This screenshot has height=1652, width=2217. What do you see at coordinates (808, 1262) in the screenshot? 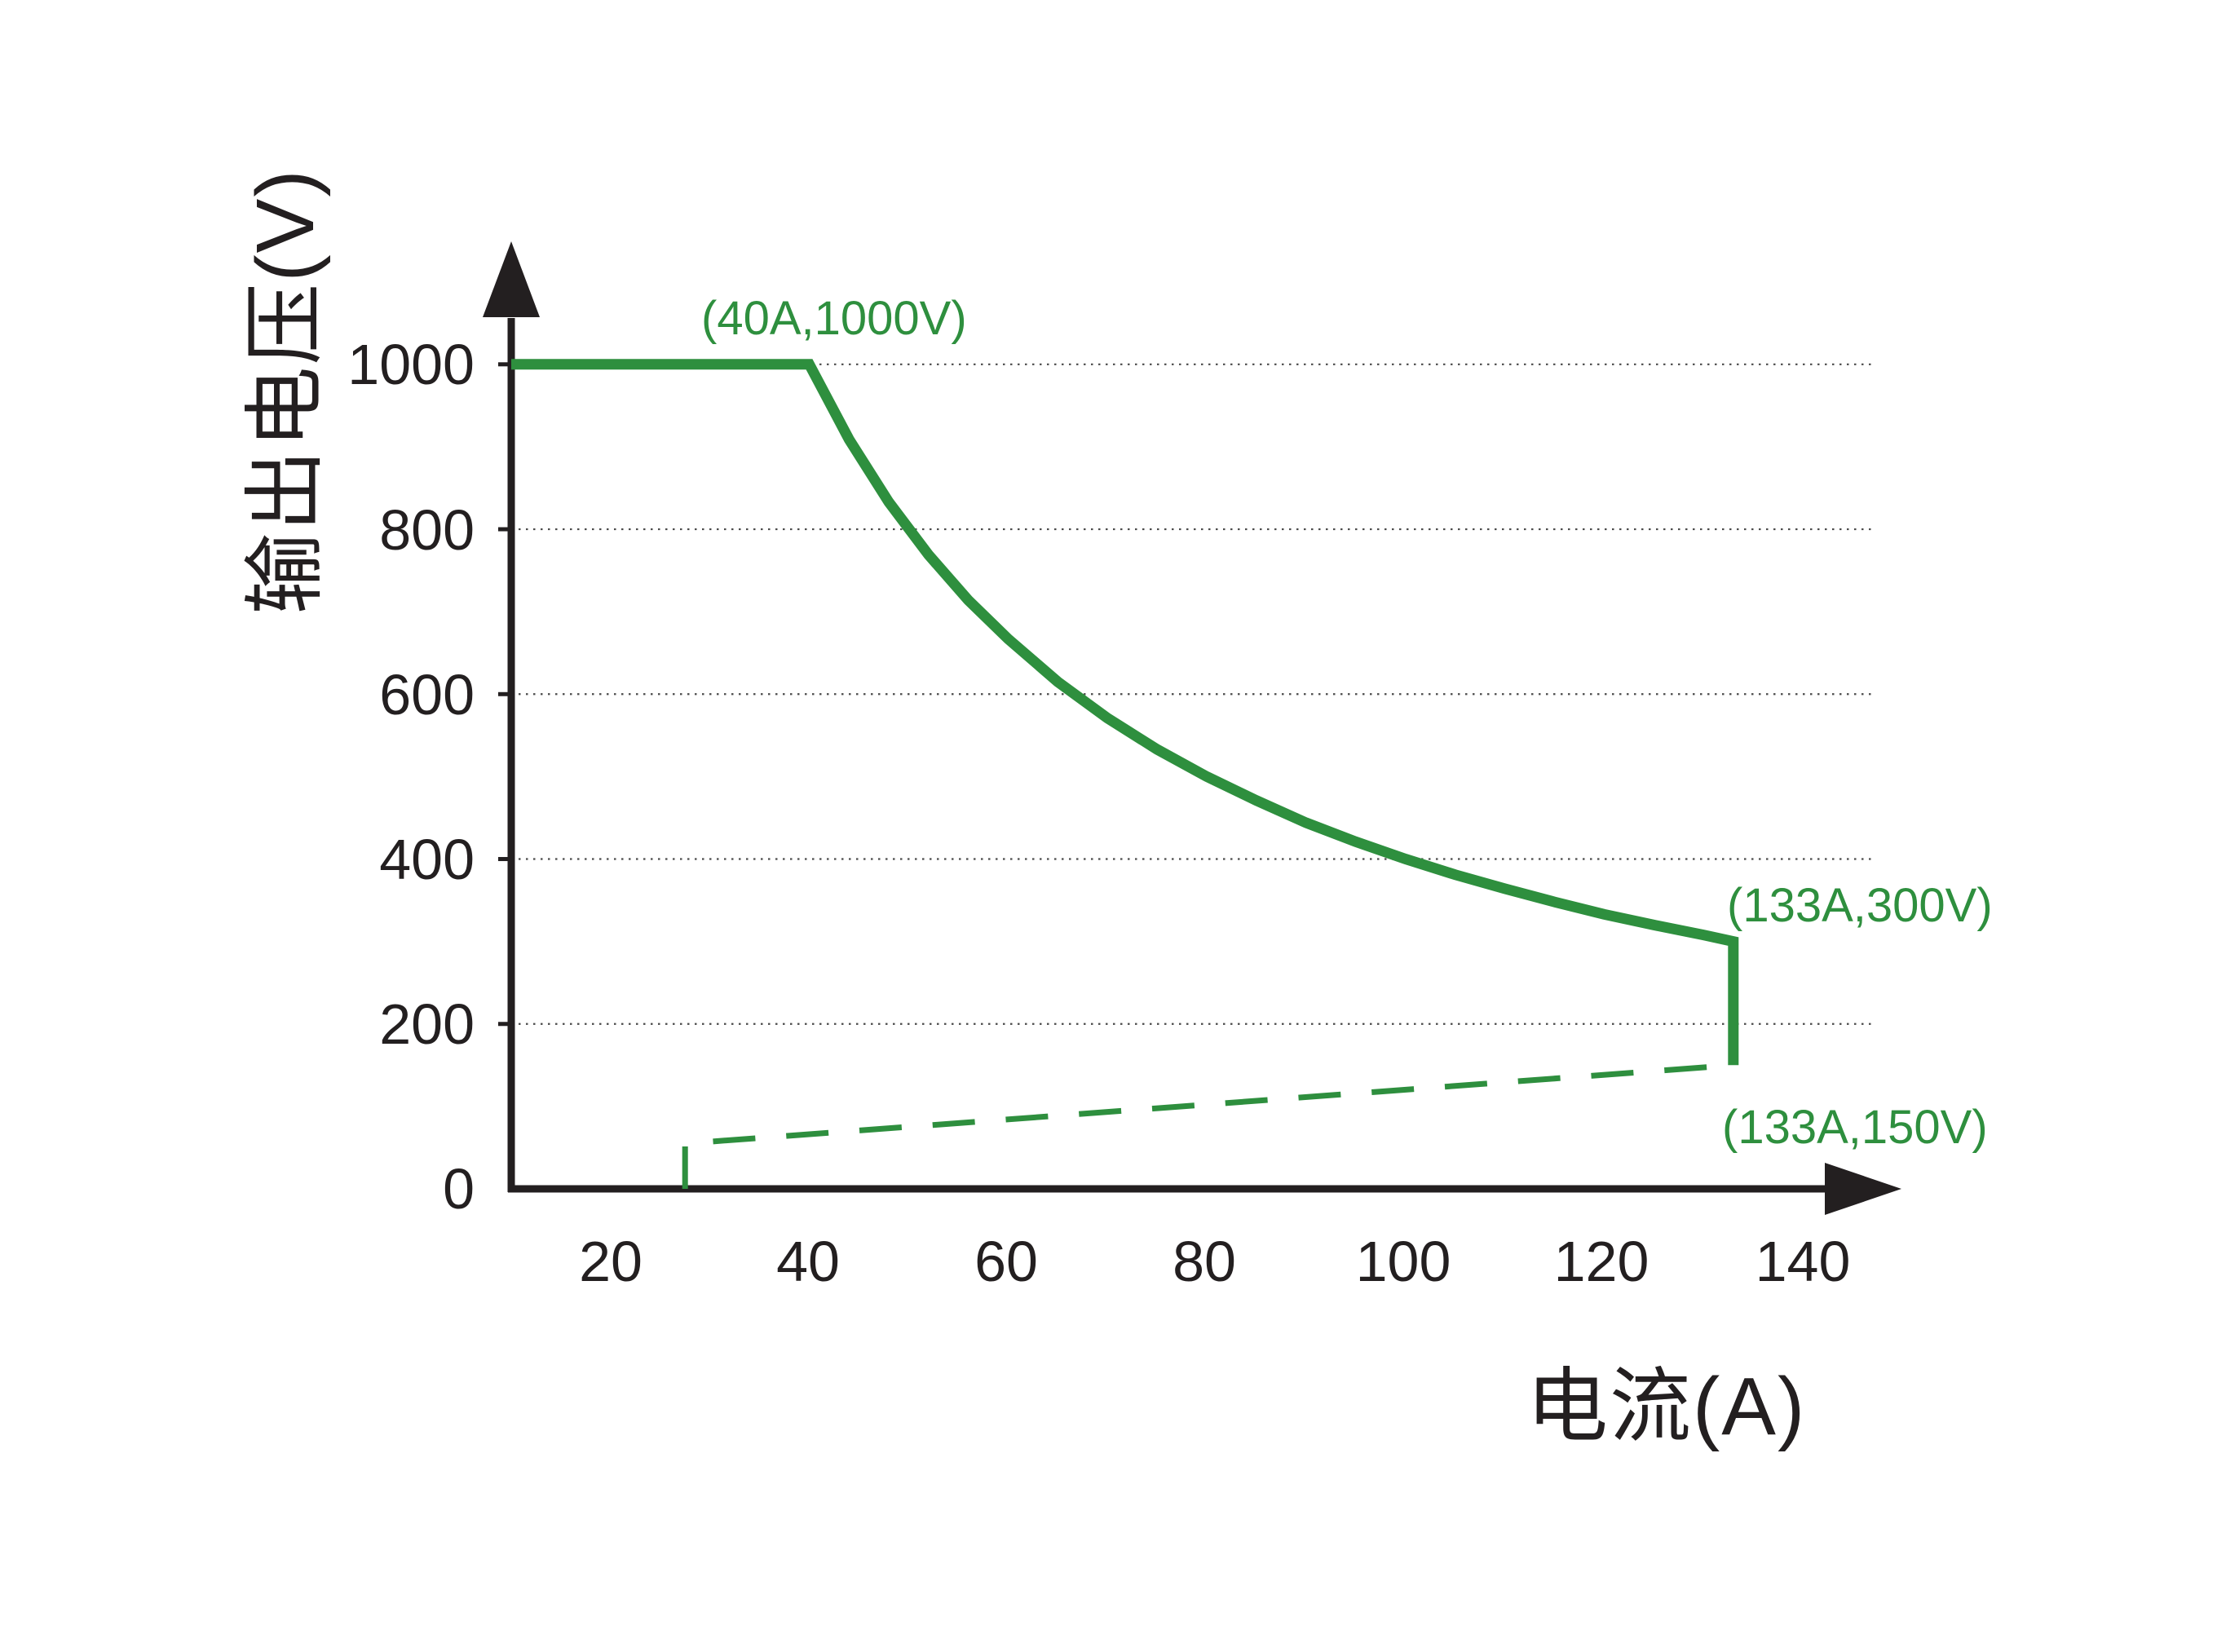
I see `x-tick-label-40: 40` at bounding box center [808, 1262].